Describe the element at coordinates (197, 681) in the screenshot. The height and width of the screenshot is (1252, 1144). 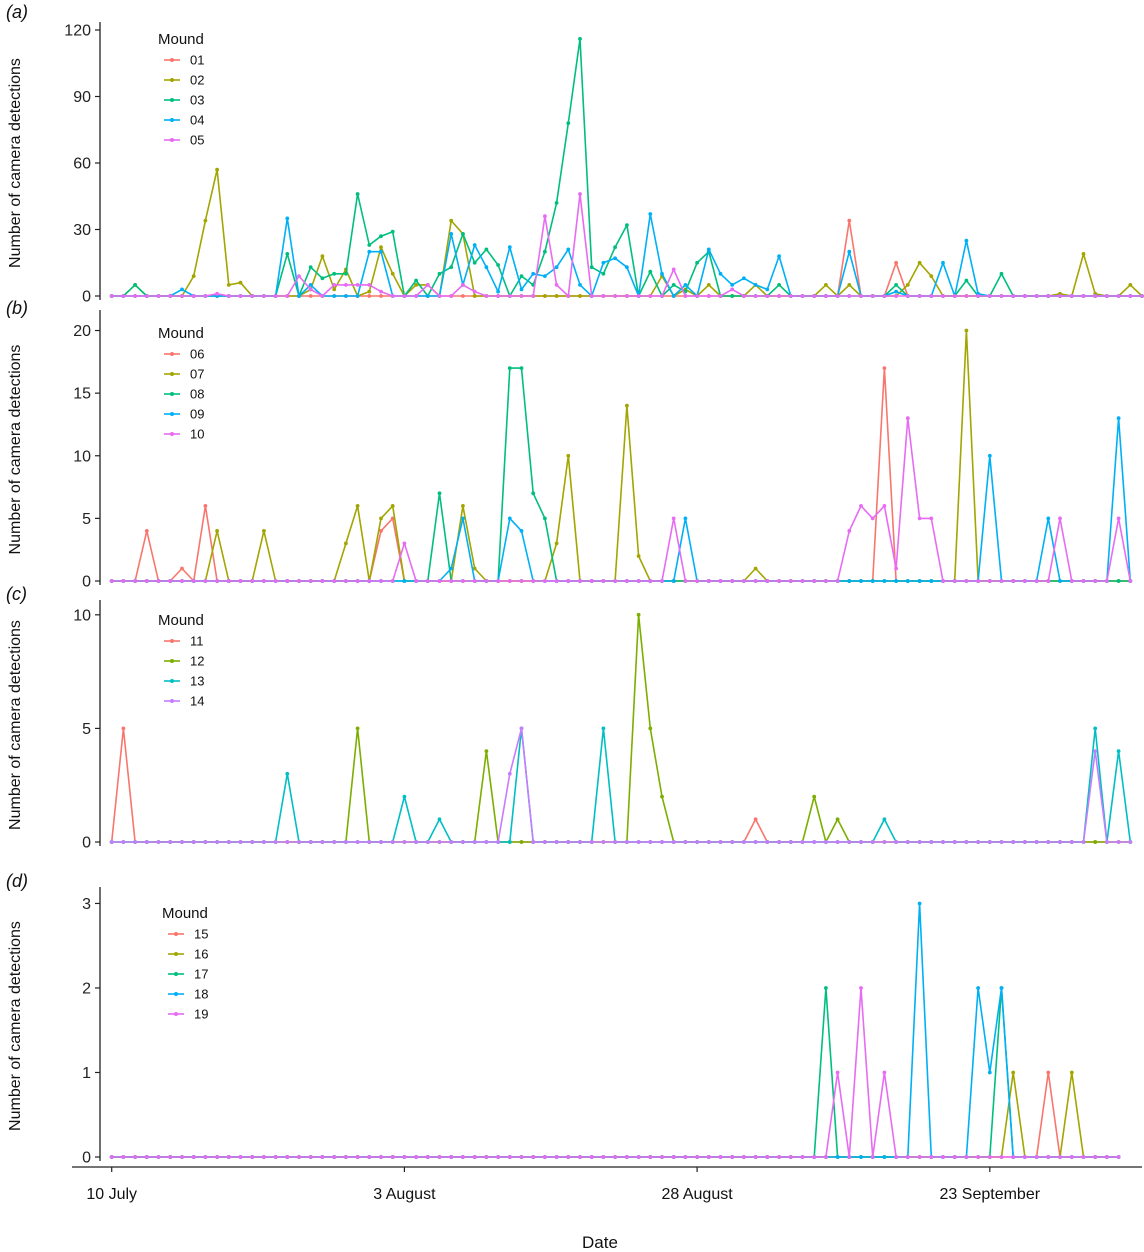
I see `legend-label: 13` at that location.